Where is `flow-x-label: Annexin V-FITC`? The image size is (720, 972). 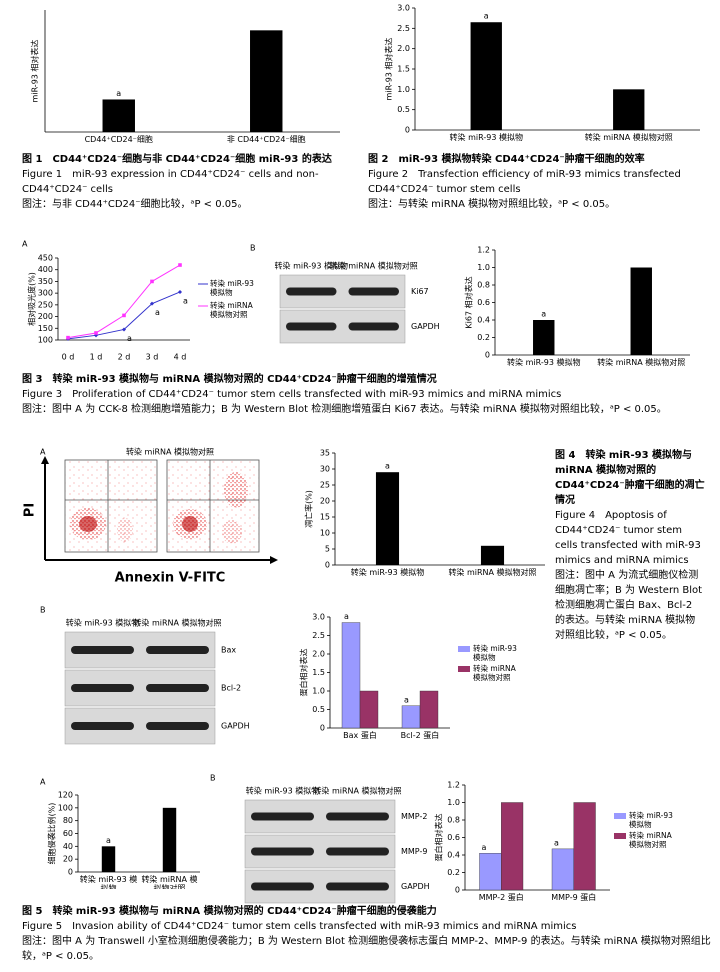
flow-x-label: Annexin V-FITC is located at coordinates (170, 578).